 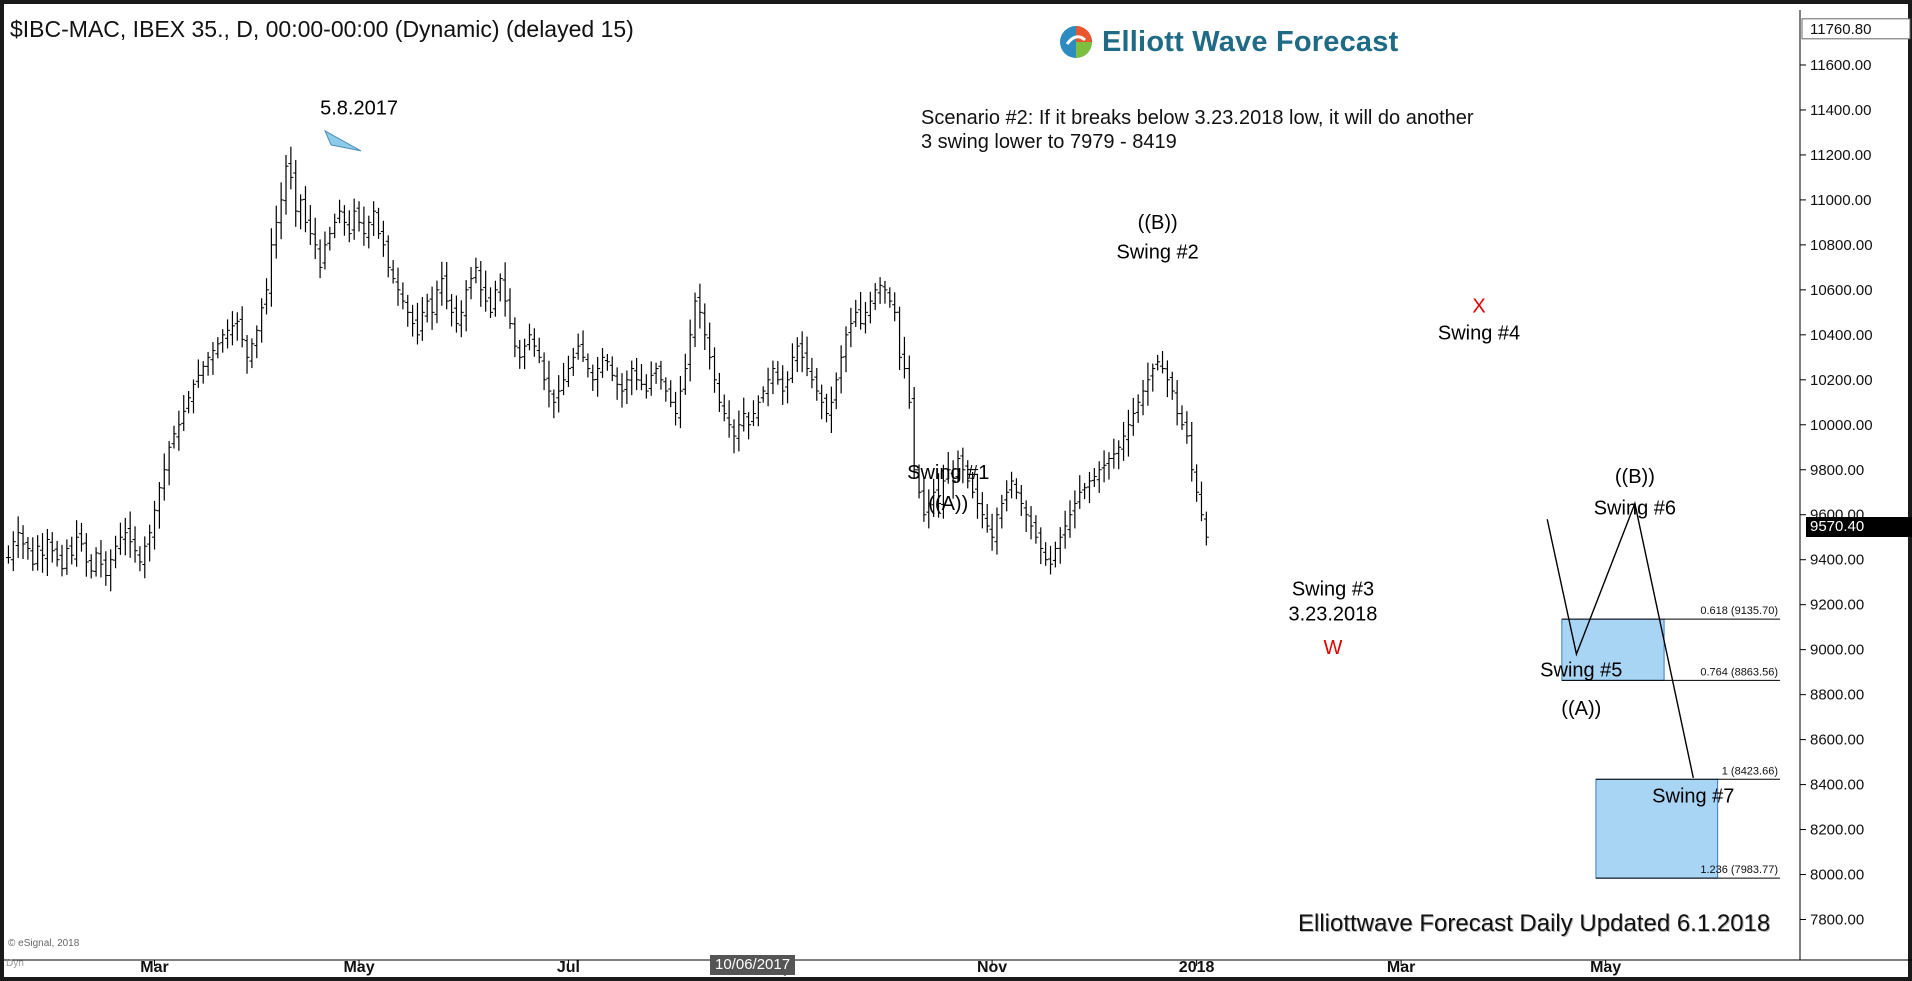 I want to click on y-tick-label: 8200.00, so click(x=1837, y=830).